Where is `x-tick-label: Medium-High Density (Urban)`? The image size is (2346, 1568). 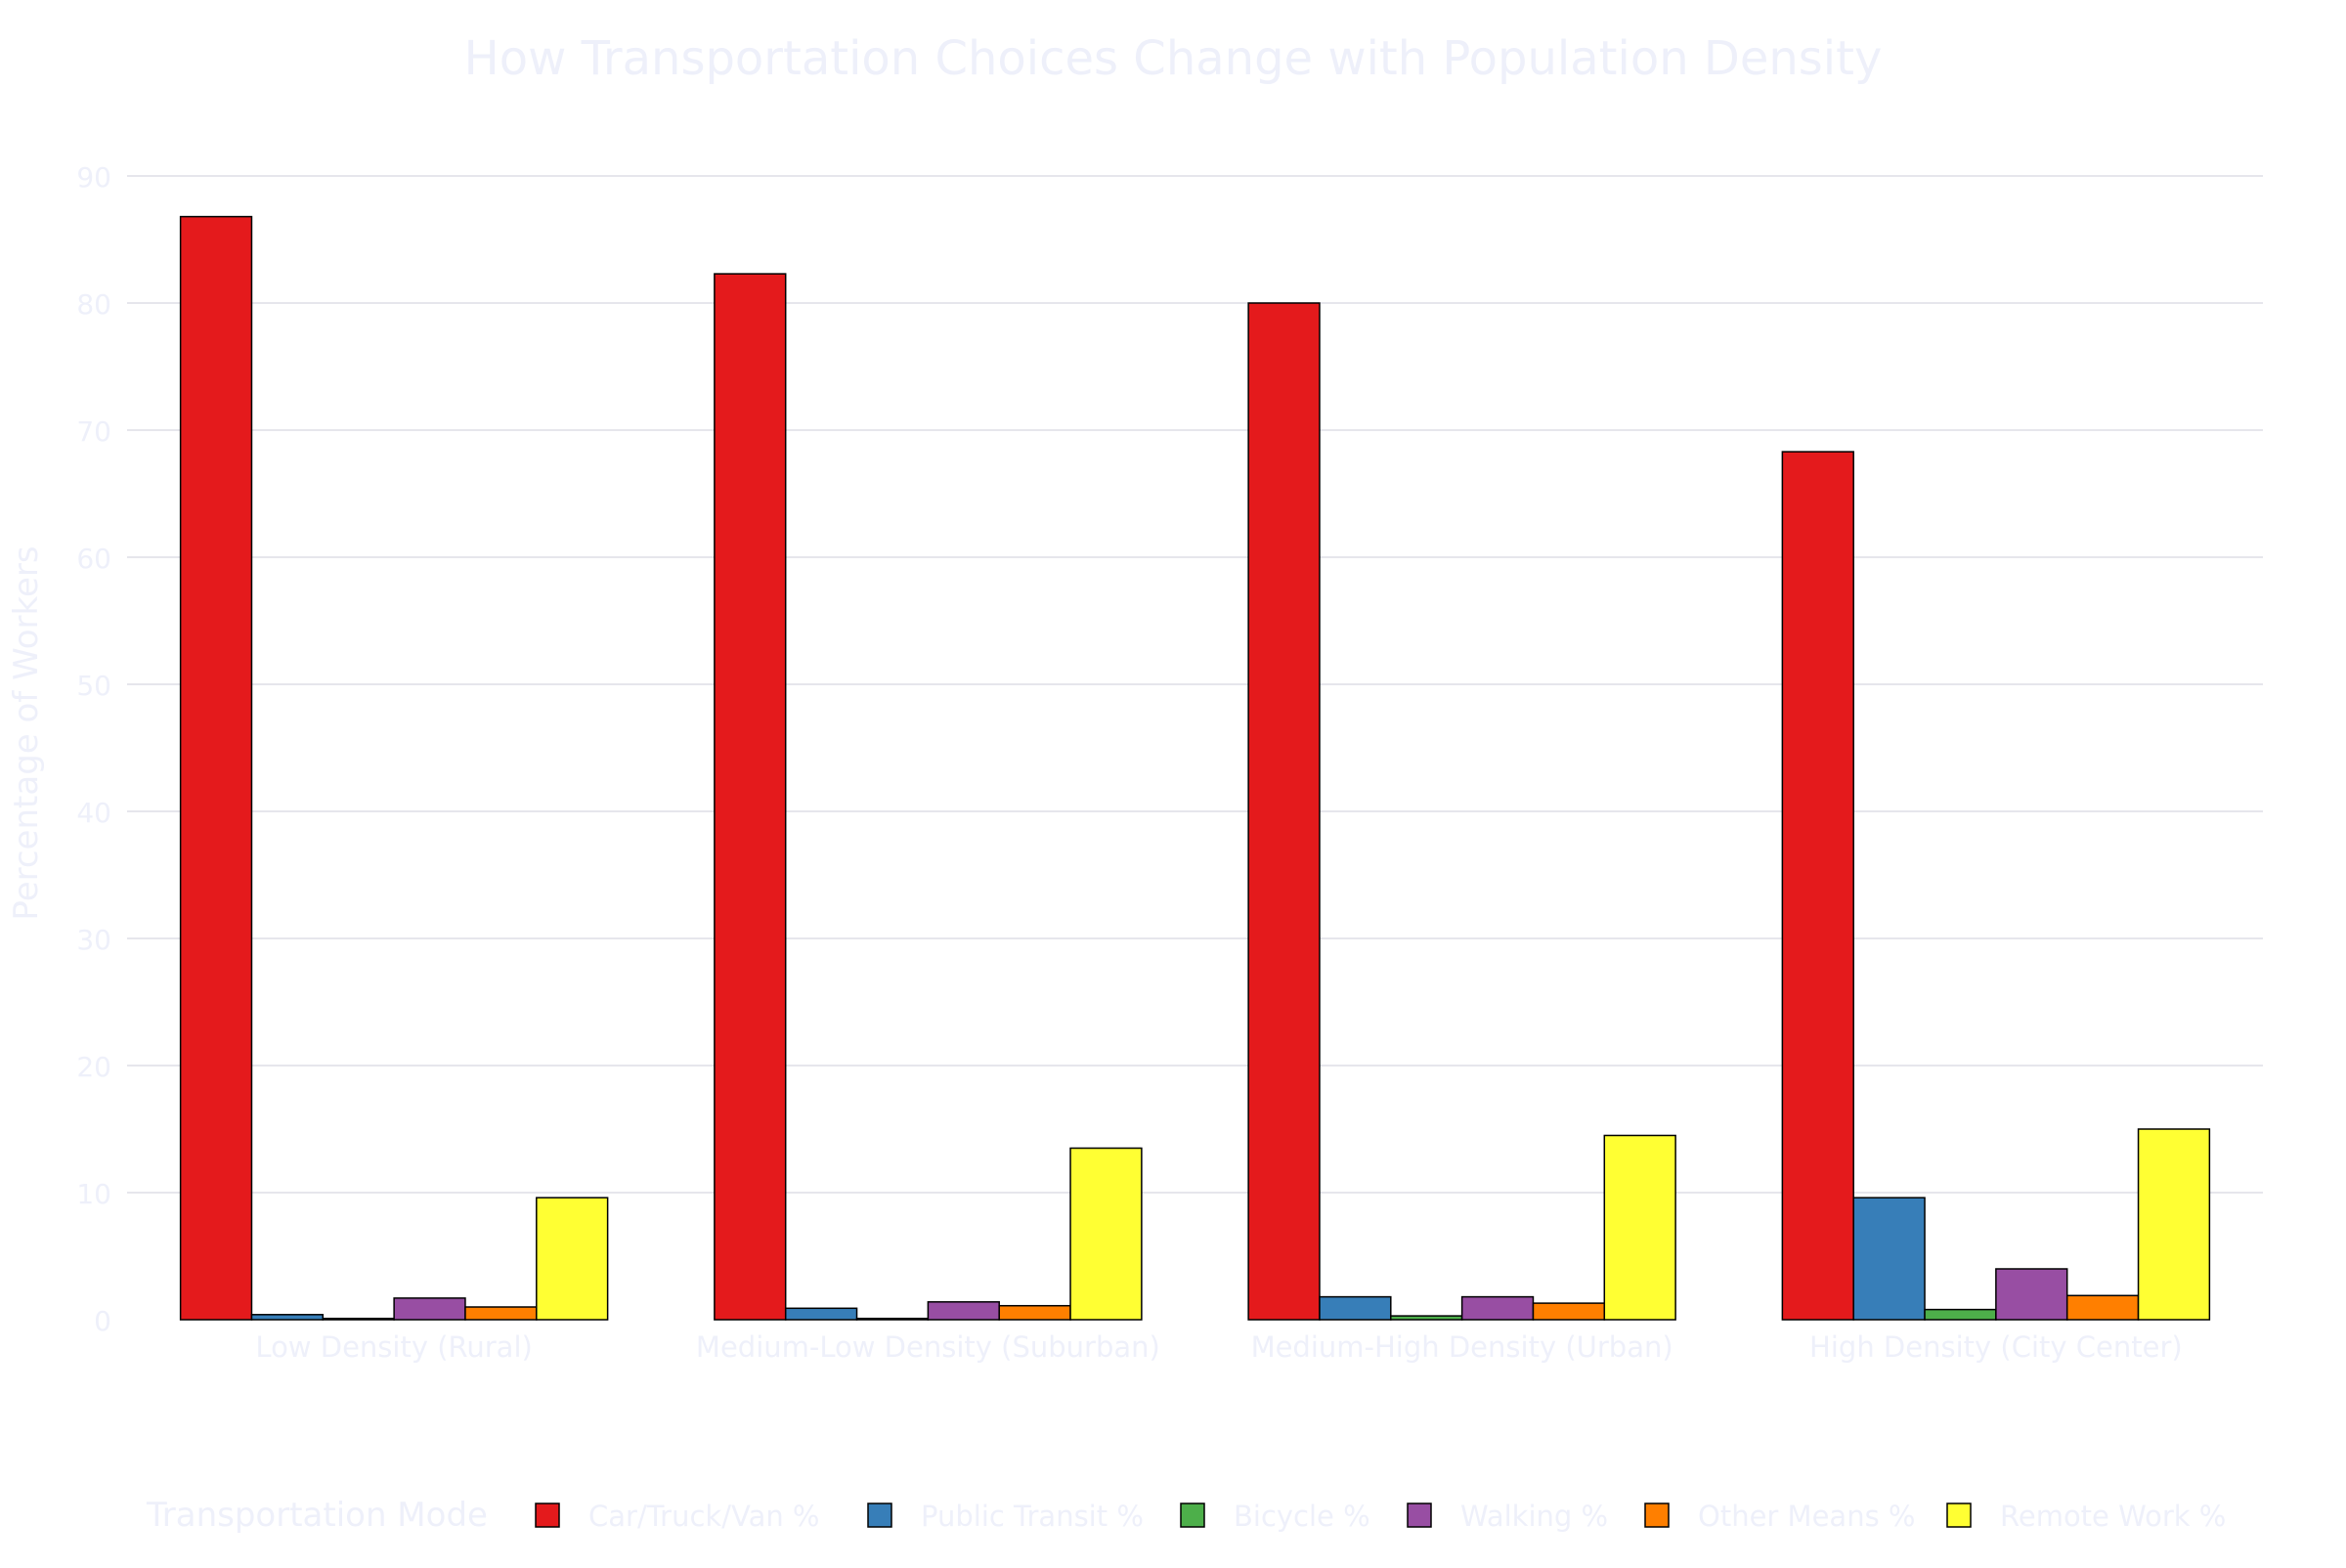
x-tick-label: Medium-High Density (Urban) is located at coordinates (1462, 1347).